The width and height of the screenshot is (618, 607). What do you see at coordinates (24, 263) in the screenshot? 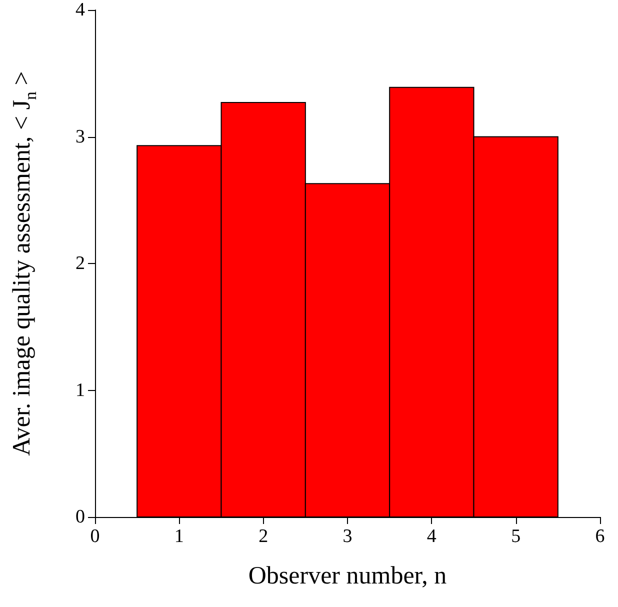
I see `y-axis-title: Aver. image quality assessment, < Jn >` at bounding box center [24, 263].